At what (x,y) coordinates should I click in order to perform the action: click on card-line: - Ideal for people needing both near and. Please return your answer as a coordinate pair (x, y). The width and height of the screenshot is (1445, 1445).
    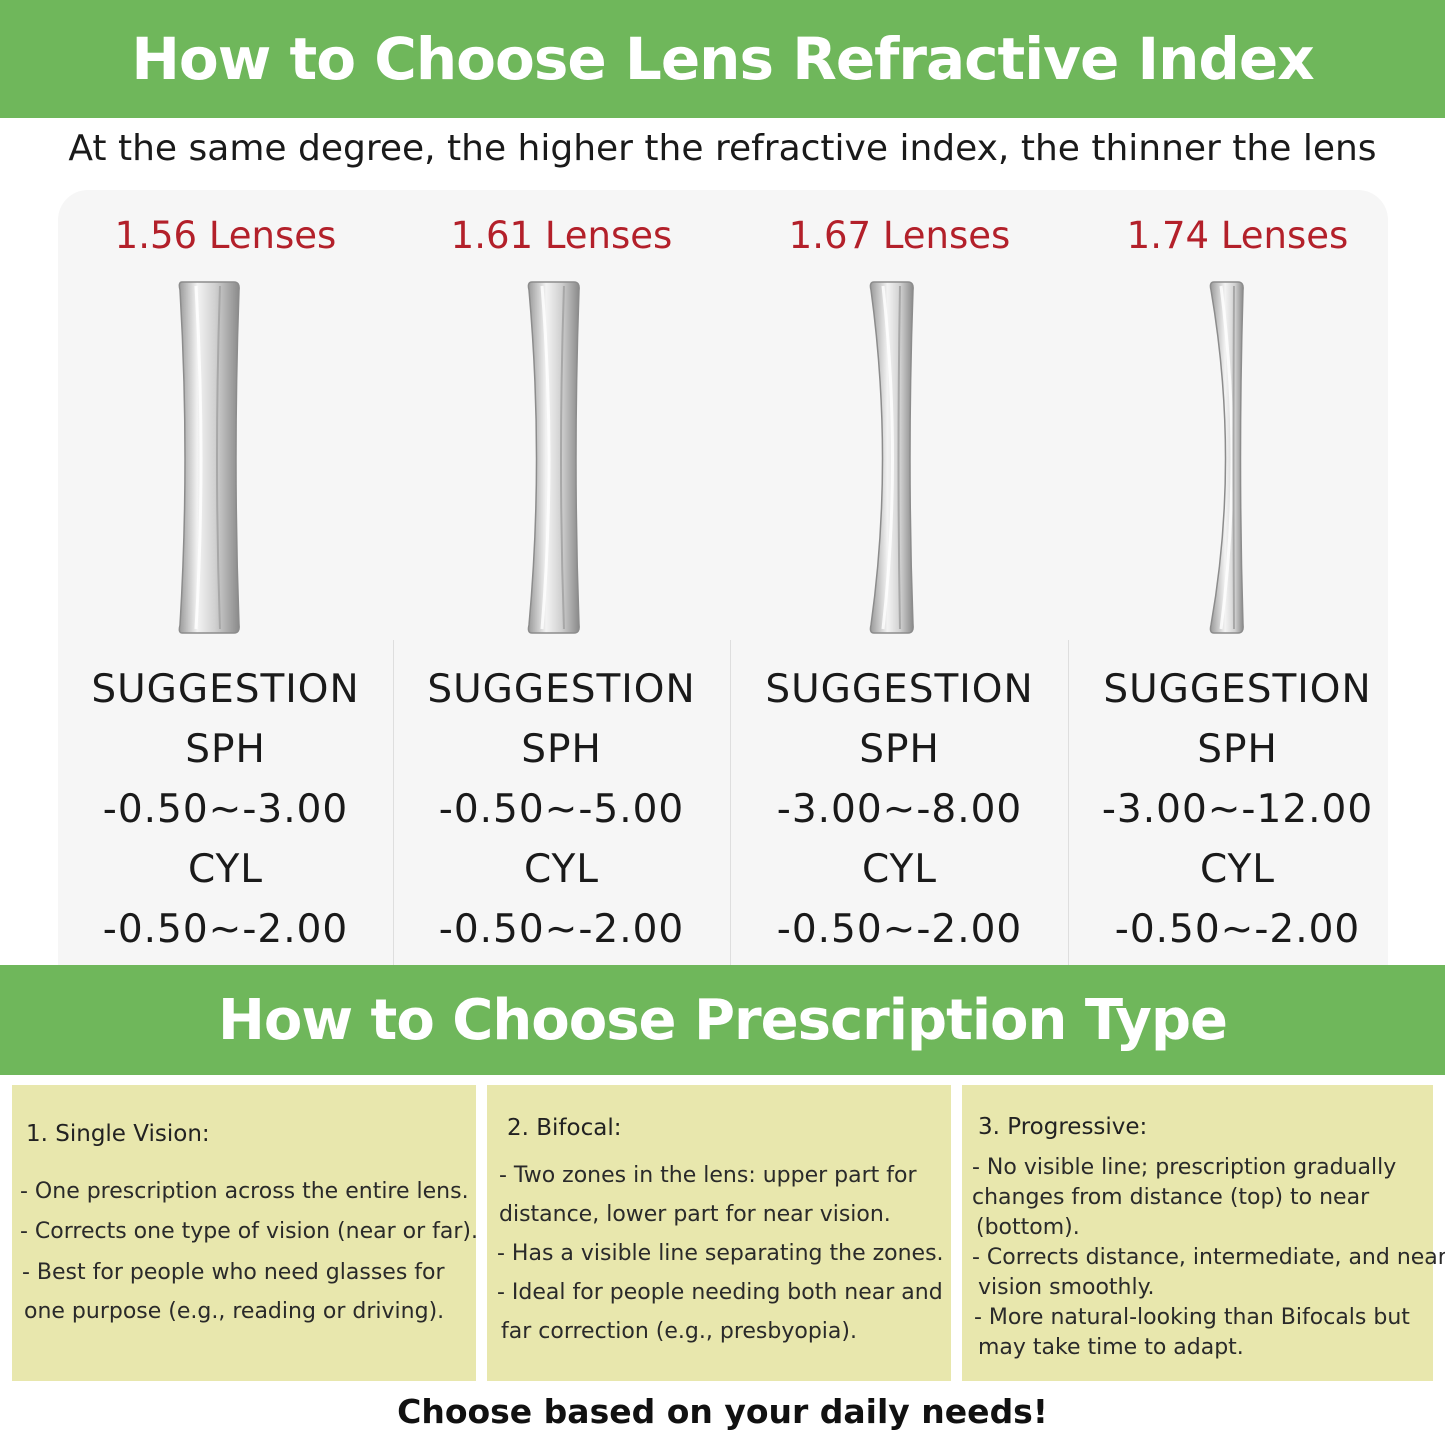
    Looking at the image, I should click on (720, 1292).